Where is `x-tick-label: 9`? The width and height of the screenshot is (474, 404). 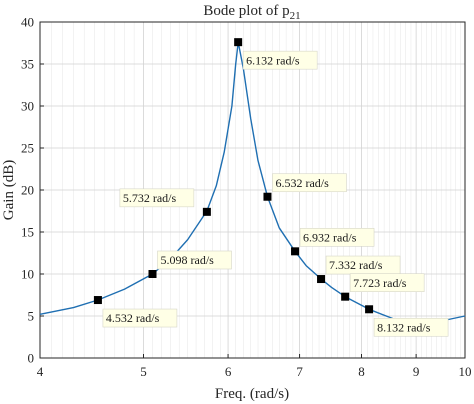 x-tick-label: 9 is located at coordinates (416, 371).